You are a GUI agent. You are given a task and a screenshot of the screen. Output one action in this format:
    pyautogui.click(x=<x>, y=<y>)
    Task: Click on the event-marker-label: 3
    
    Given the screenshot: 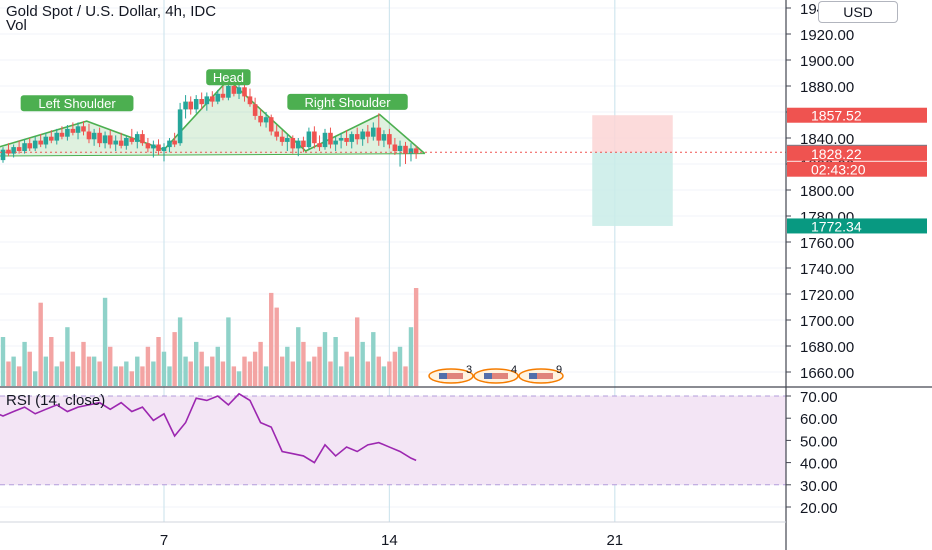 What is the action you would take?
    pyautogui.click(x=469, y=370)
    